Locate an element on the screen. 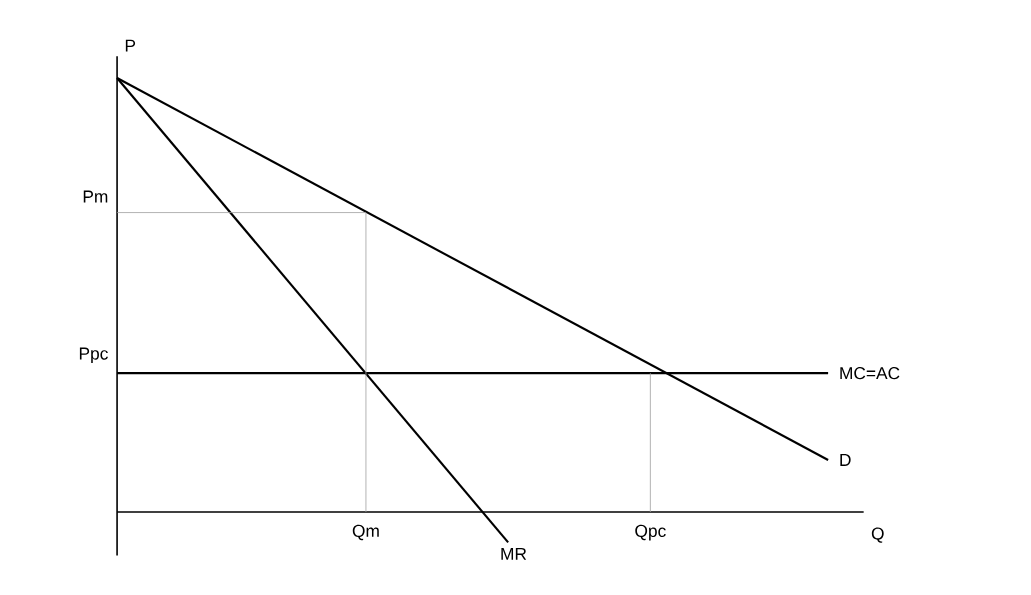 The image size is (1031, 595). text: Ppc is located at coordinates (93, 355).